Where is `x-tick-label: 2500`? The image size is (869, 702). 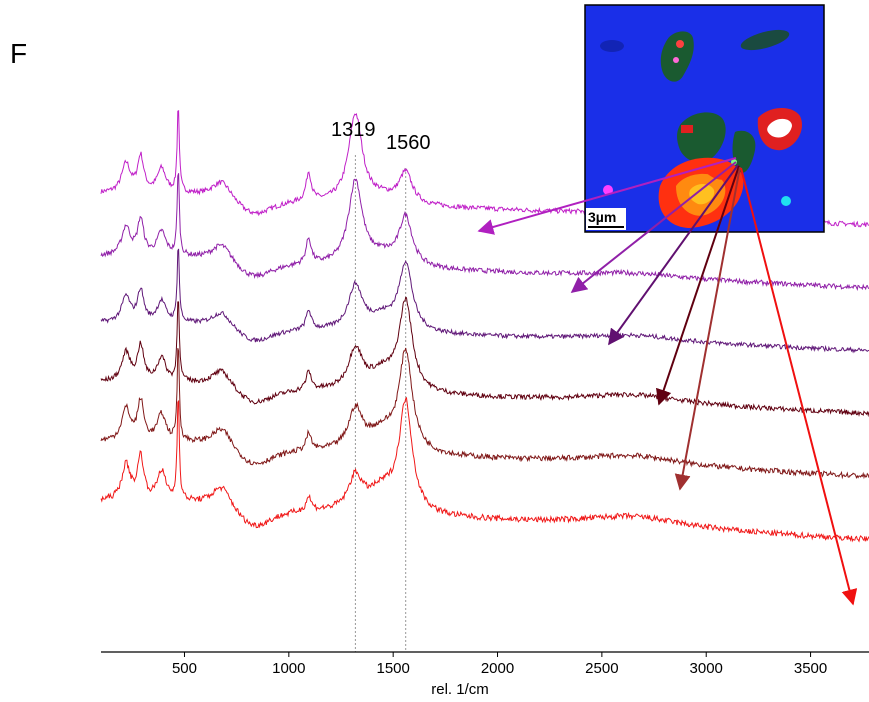 x-tick-label: 2500 is located at coordinates (601, 668).